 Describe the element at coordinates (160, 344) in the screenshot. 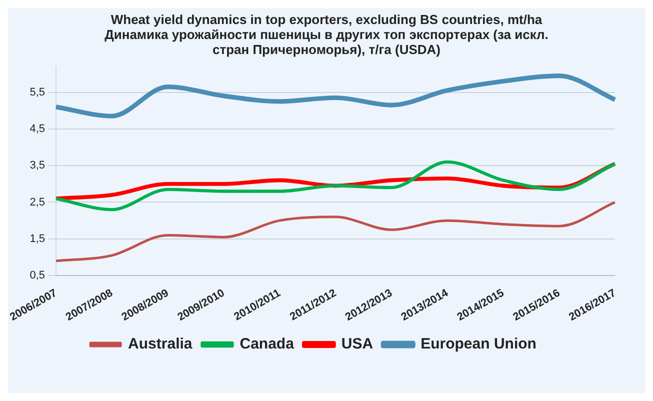

I see `legend-label: Australia` at that location.